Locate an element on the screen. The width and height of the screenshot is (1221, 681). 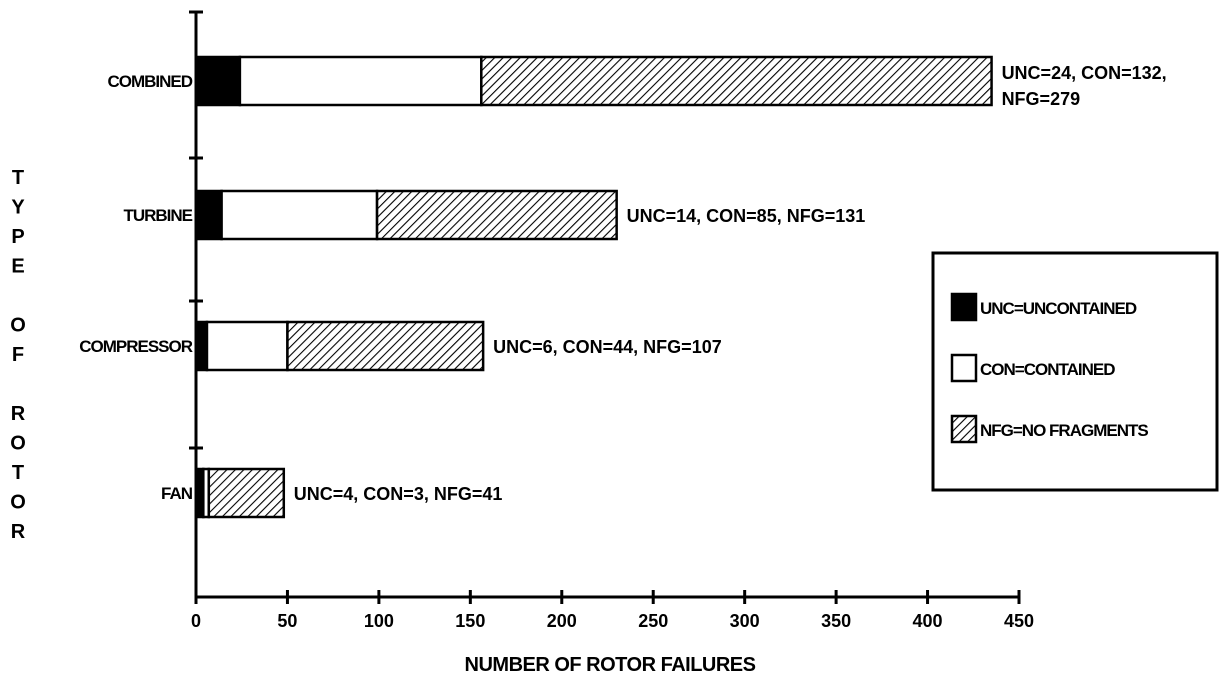
bar-combined-nfg is located at coordinates (736, 81).